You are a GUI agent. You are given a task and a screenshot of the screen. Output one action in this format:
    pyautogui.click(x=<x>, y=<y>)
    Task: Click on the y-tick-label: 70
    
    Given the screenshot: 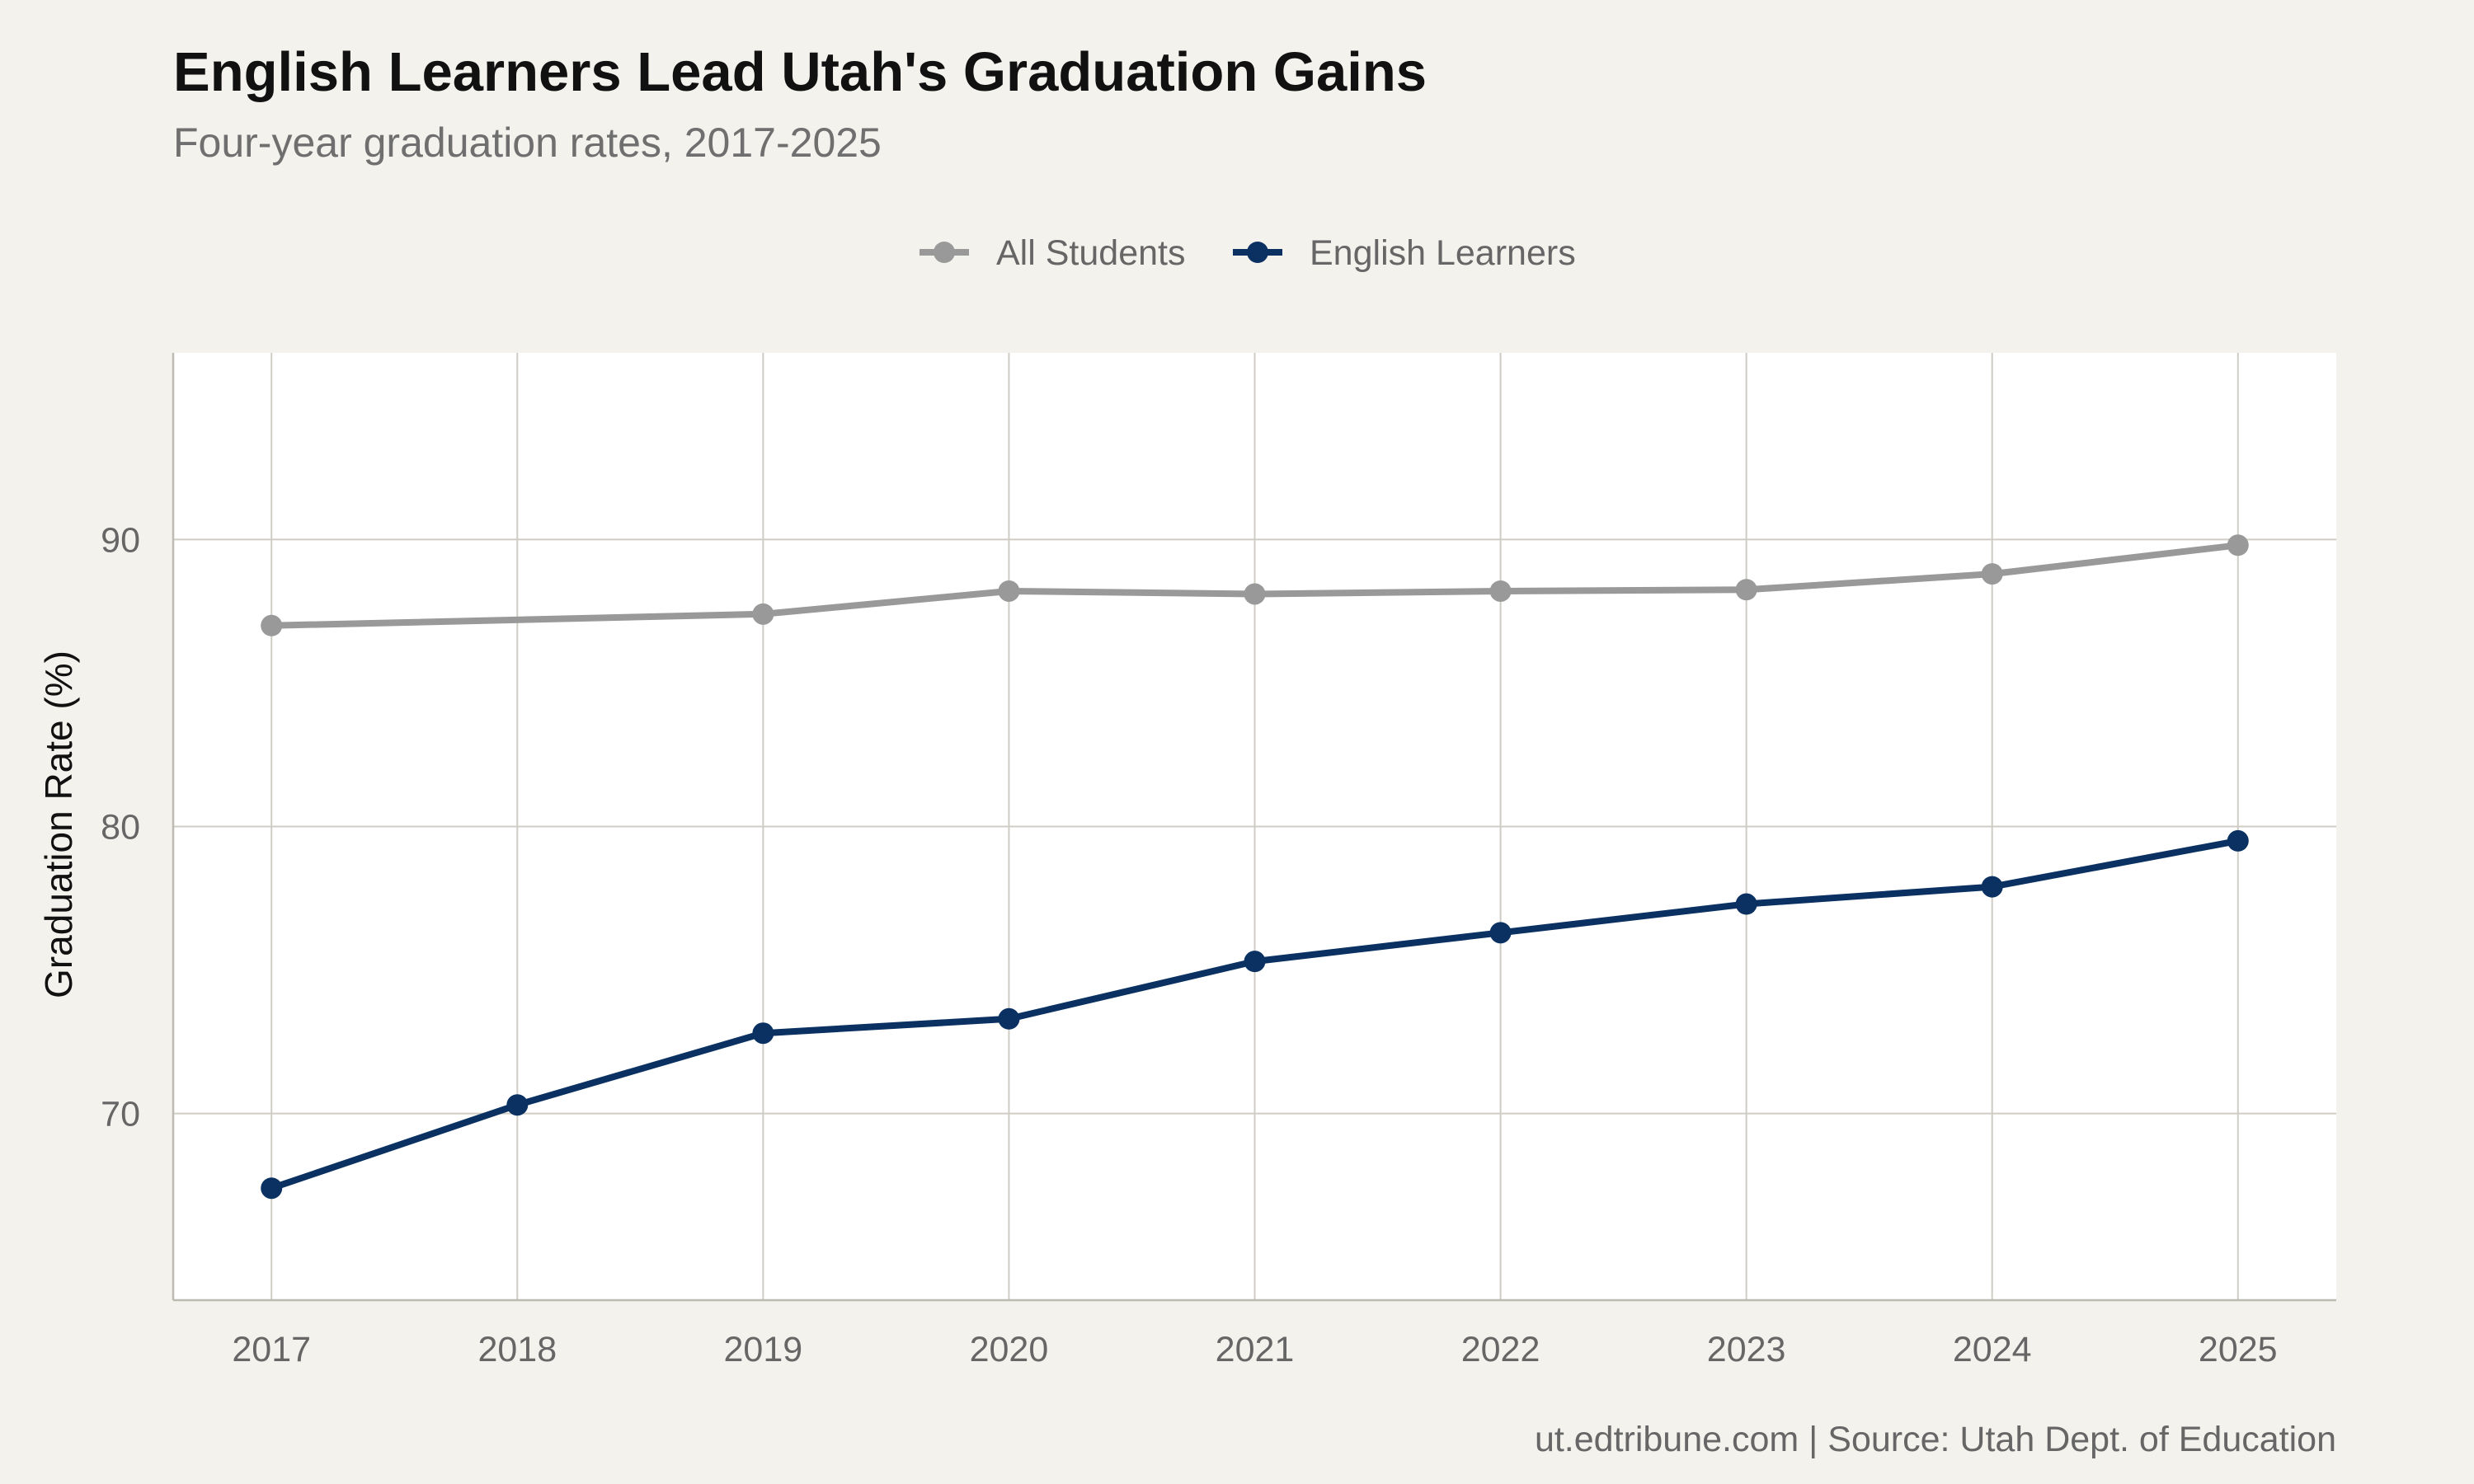 What is the action you would take?
    pyautogui.click(x=120, y=1114)
    